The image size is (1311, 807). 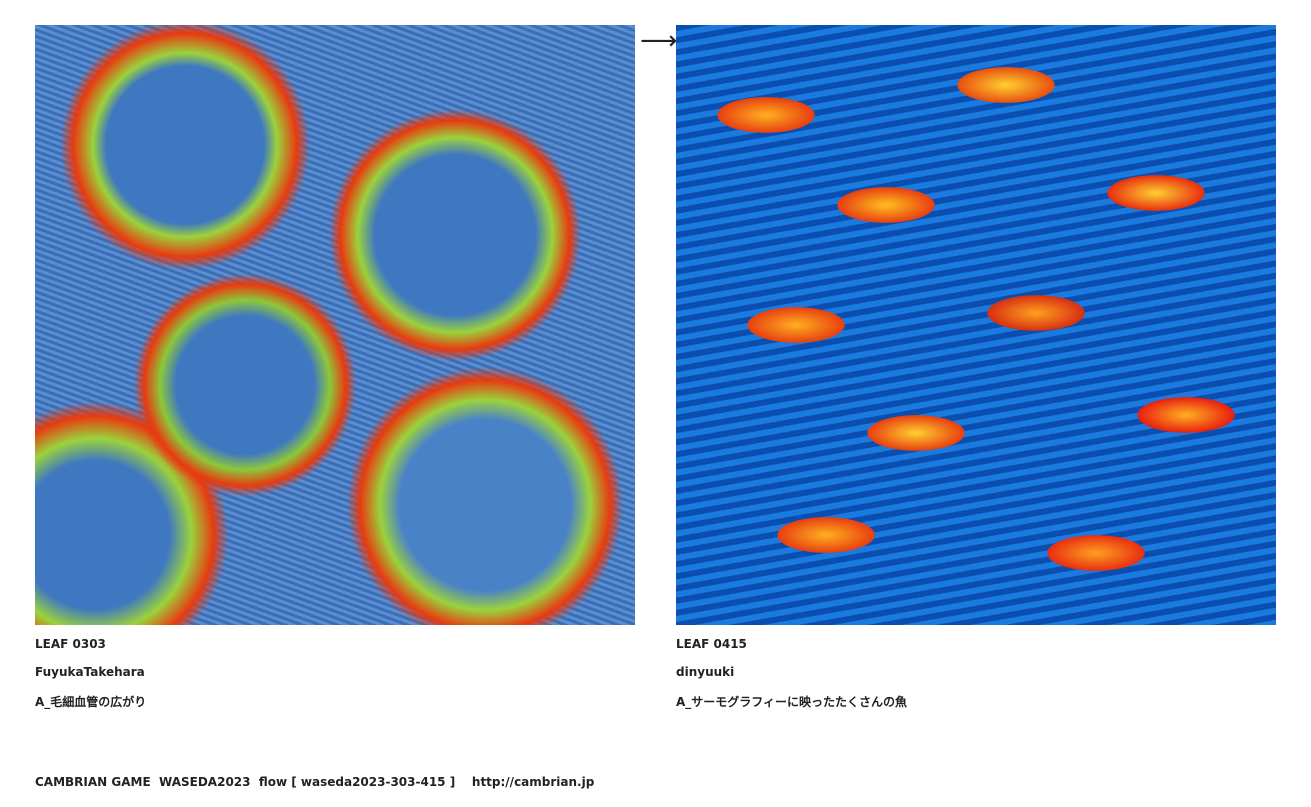 What do you see at coordinates (659, 41) in the screenshot?
I see `arrow-right-icon: ⟶` at bounding box center [659, 41].